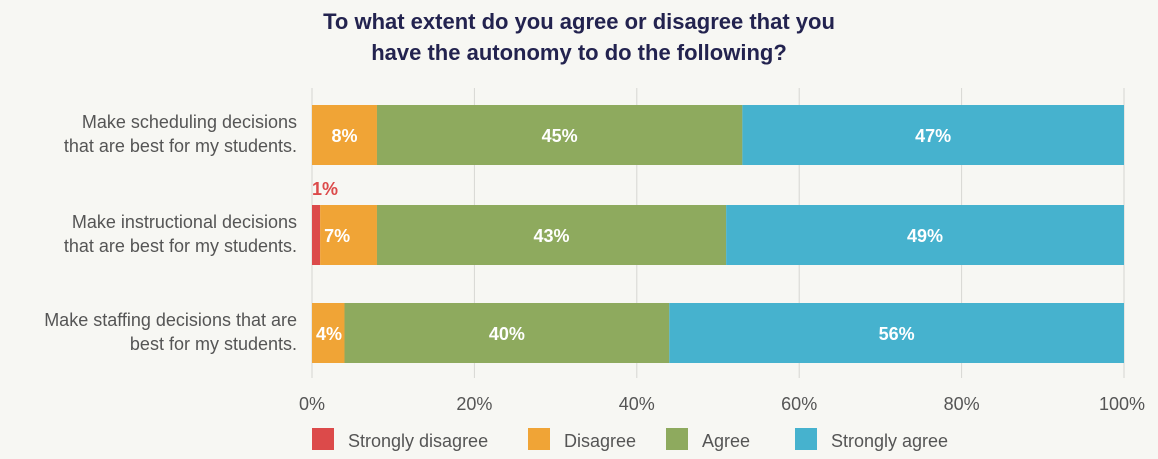 This screenshot has height=459, width=1158. I want to click on x-tick-label: 100%, so click(1122, 404).